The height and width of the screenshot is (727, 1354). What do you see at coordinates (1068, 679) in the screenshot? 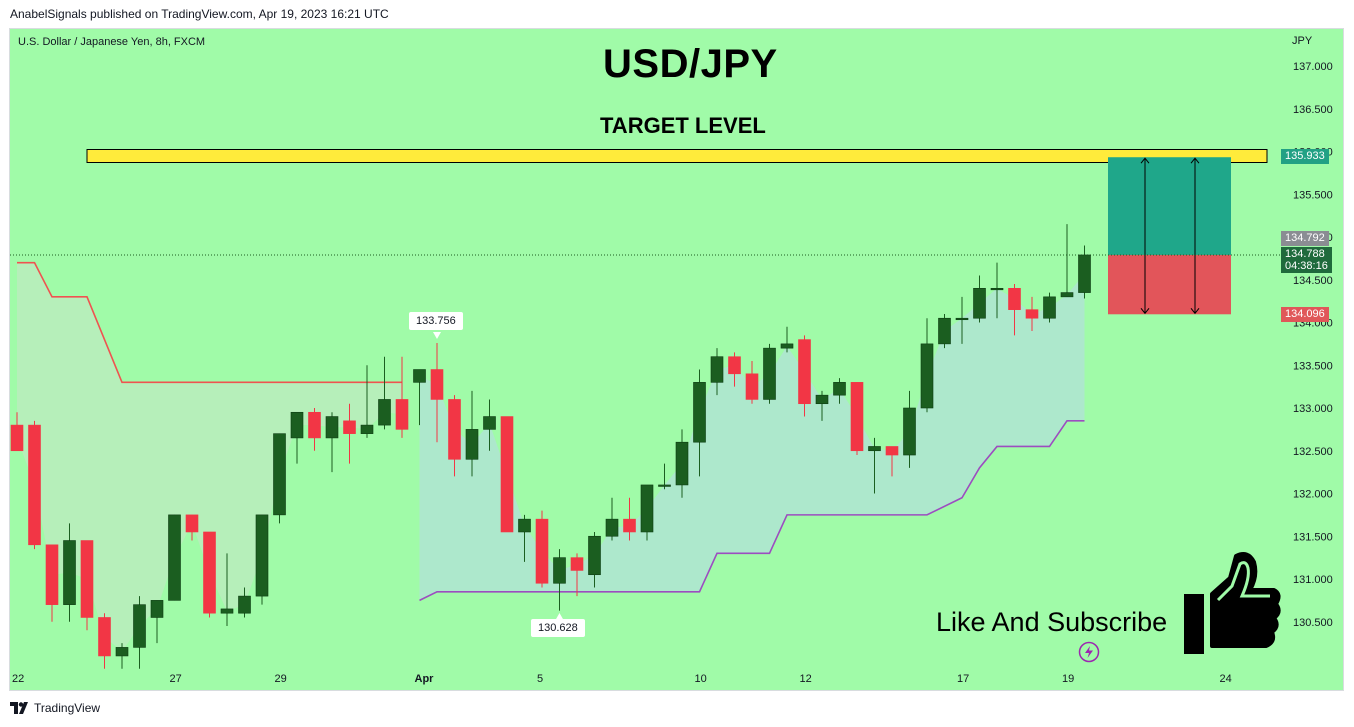
I see `x-tick-label: 19` at bounding box center [1068, 679].